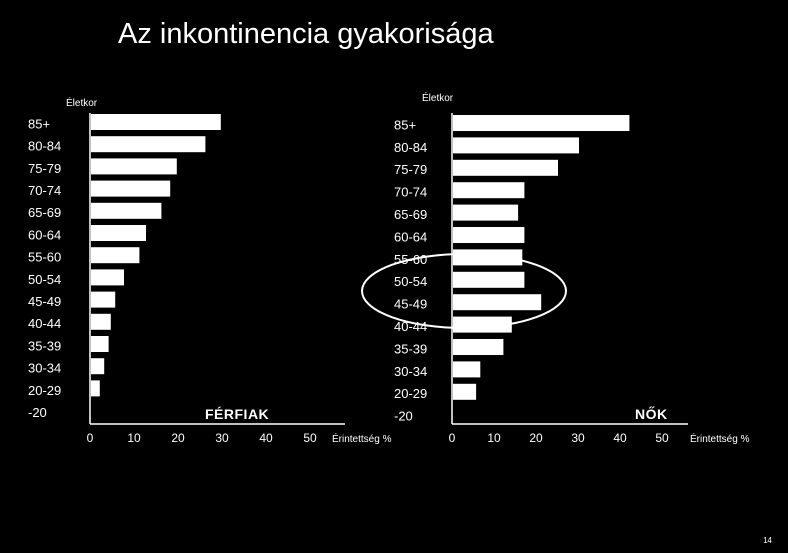 Image resolution: width=788 pixels, height=553 pixels. Describe the element at coordinates (410, 281) in the screenshot. I see `panel-2-category-label: 50-54` at that location.